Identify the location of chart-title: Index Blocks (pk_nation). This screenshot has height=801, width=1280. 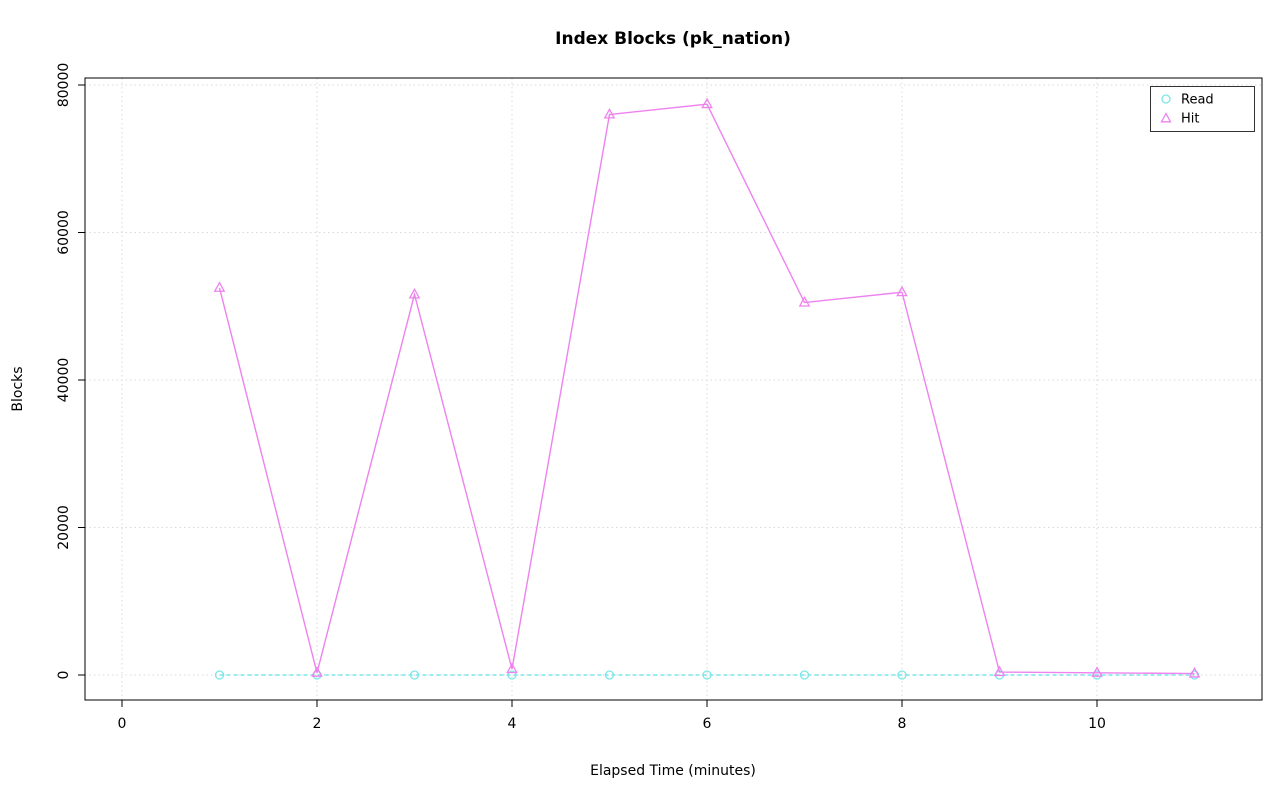
(673, 39).